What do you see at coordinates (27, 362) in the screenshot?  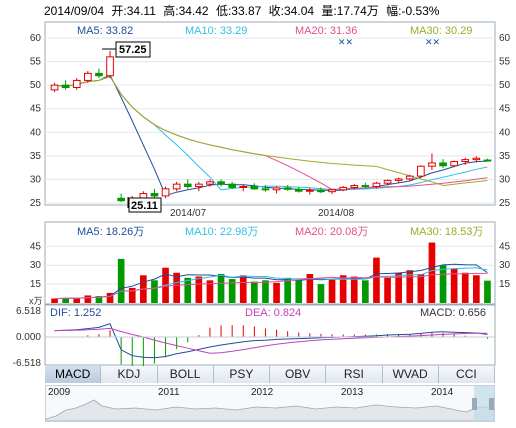 I see `macd-y-tick: -6.518` at bounding box center [27, 362].